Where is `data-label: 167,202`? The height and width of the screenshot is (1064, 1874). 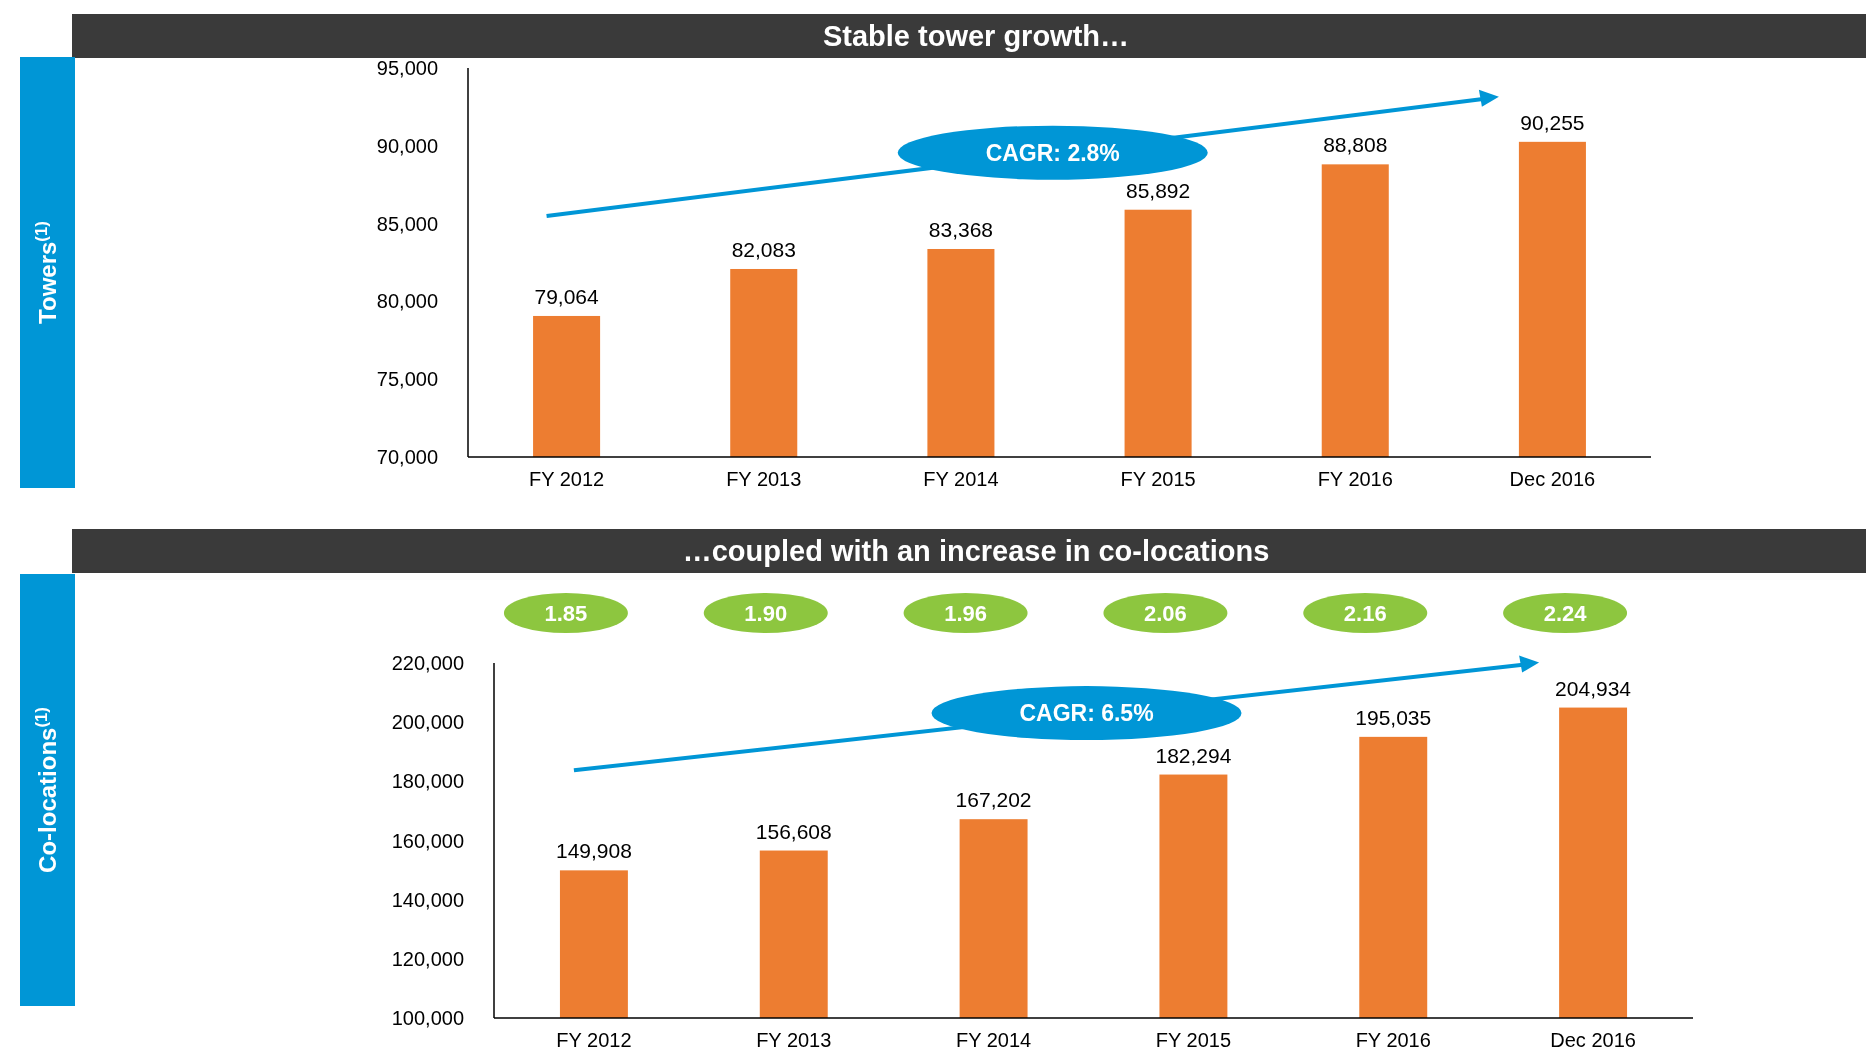
data-label: 167,202 is located at coordinates (993, 800).